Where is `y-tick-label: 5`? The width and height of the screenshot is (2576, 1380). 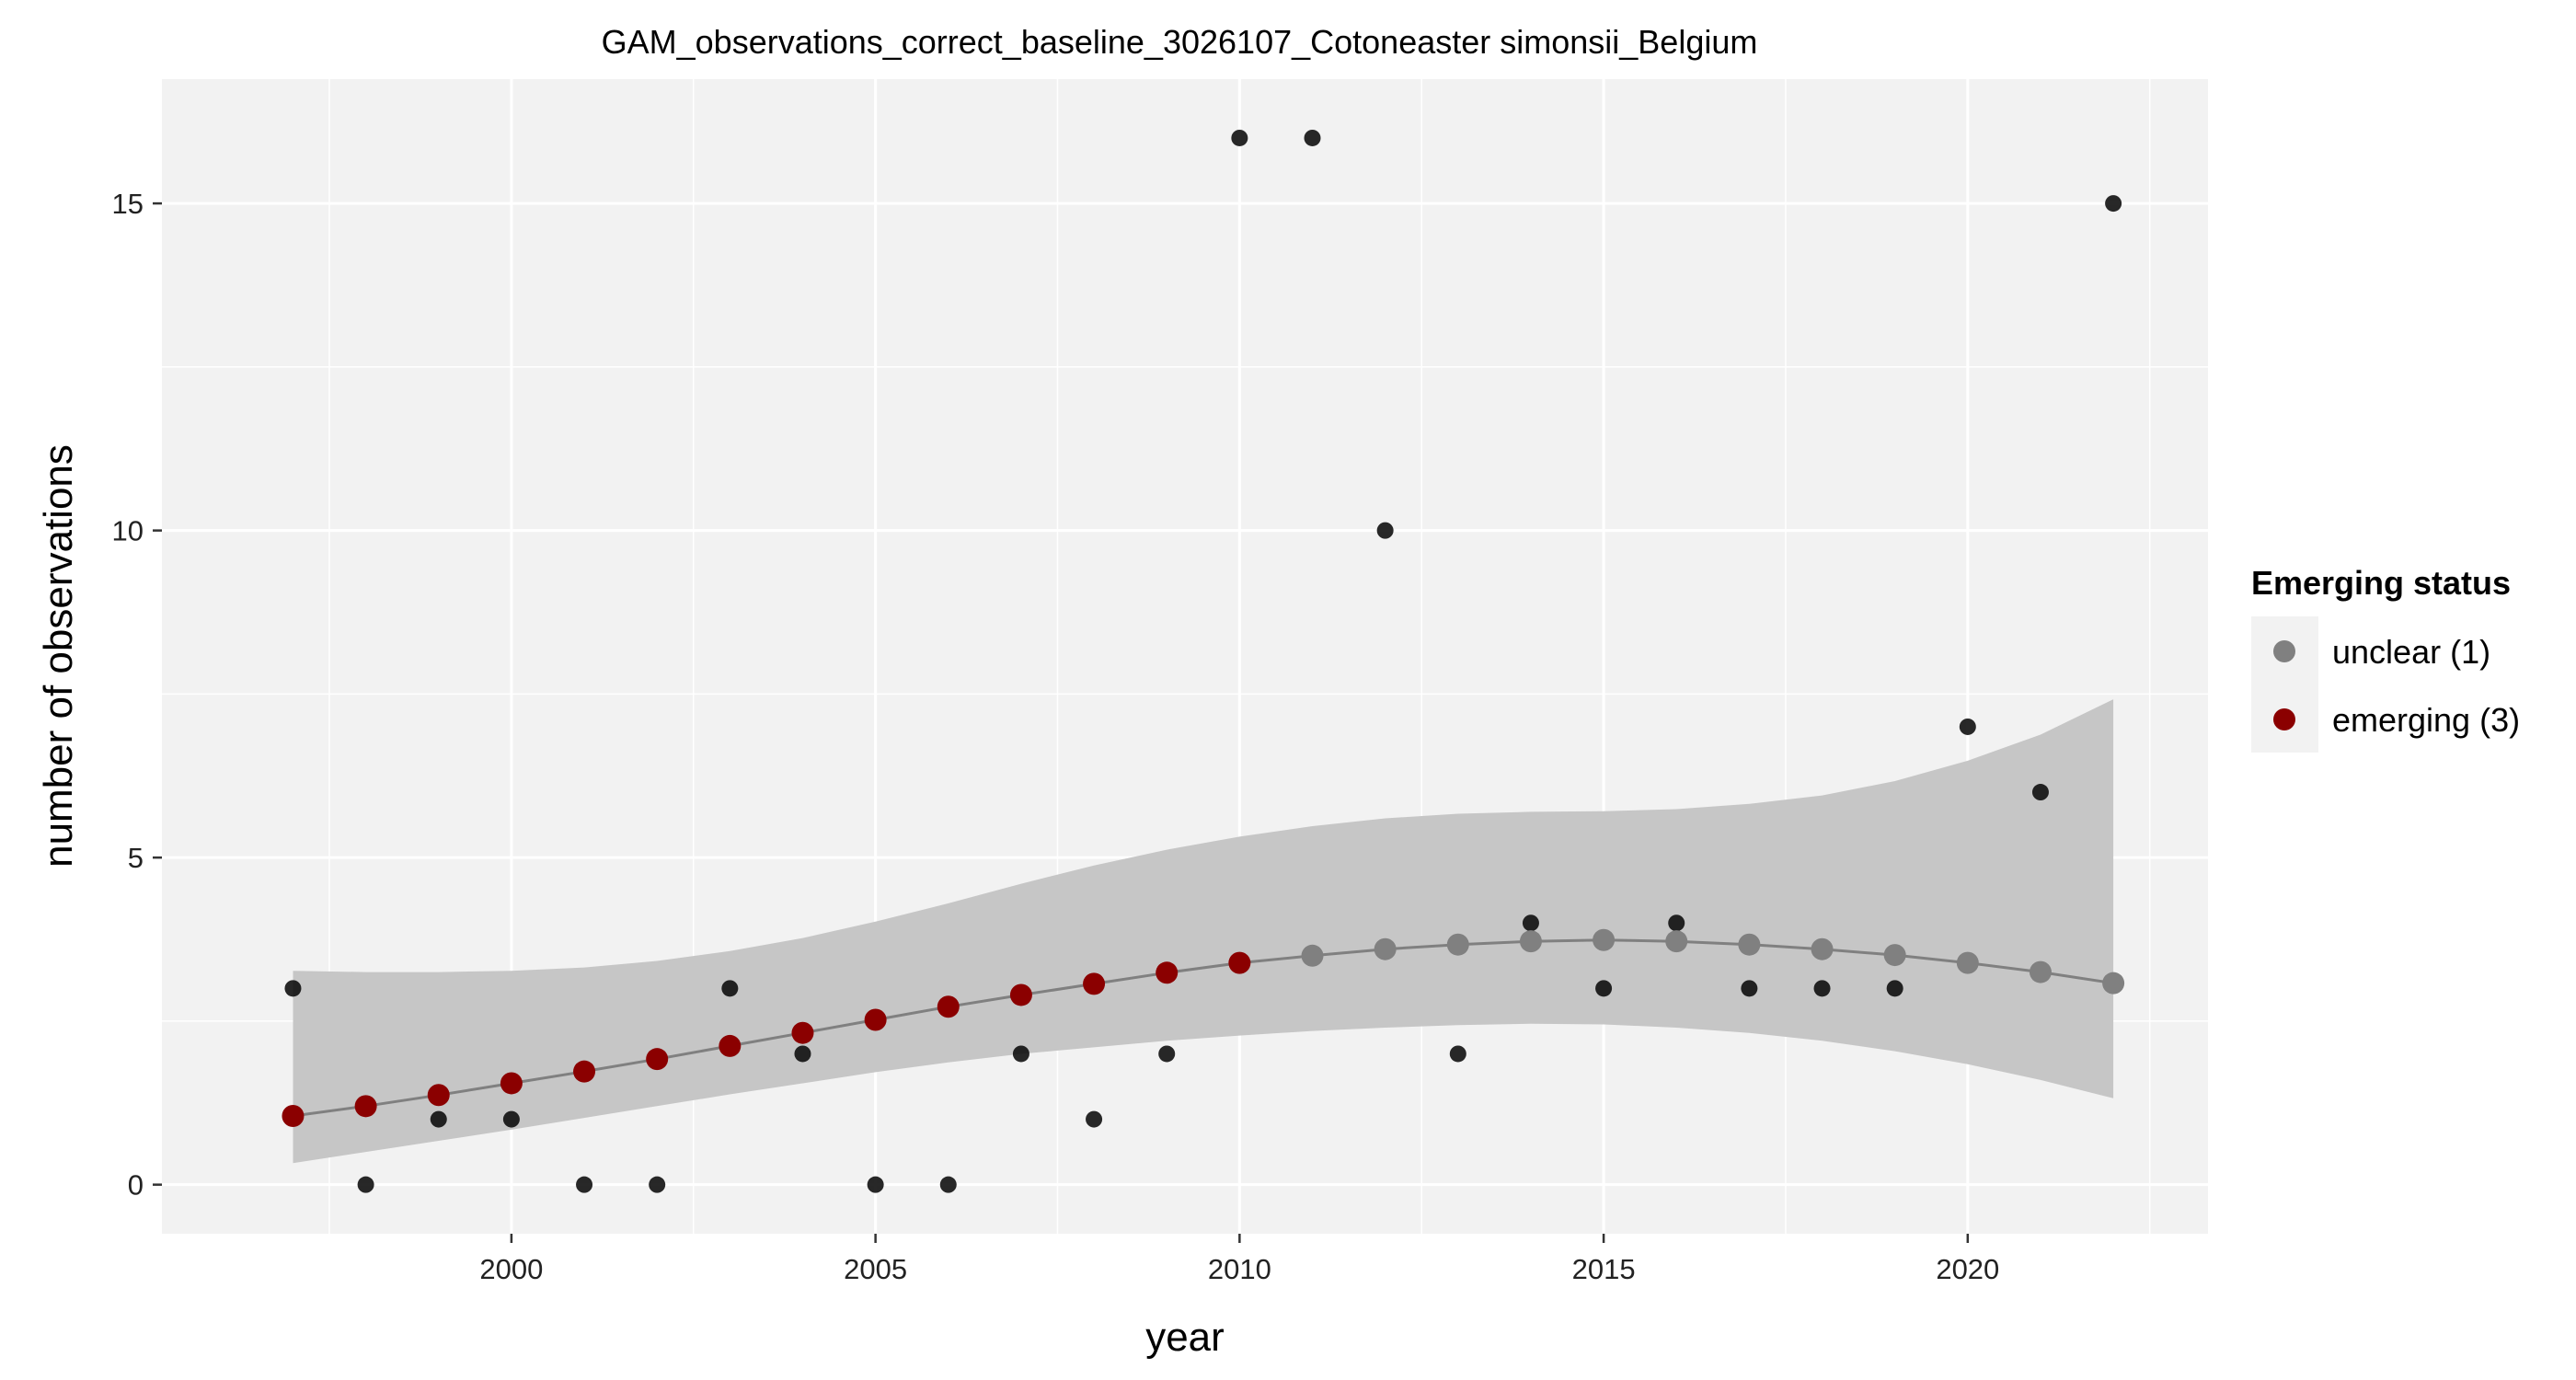 y-tick-label: 5 is located at coordinates (136, 858).